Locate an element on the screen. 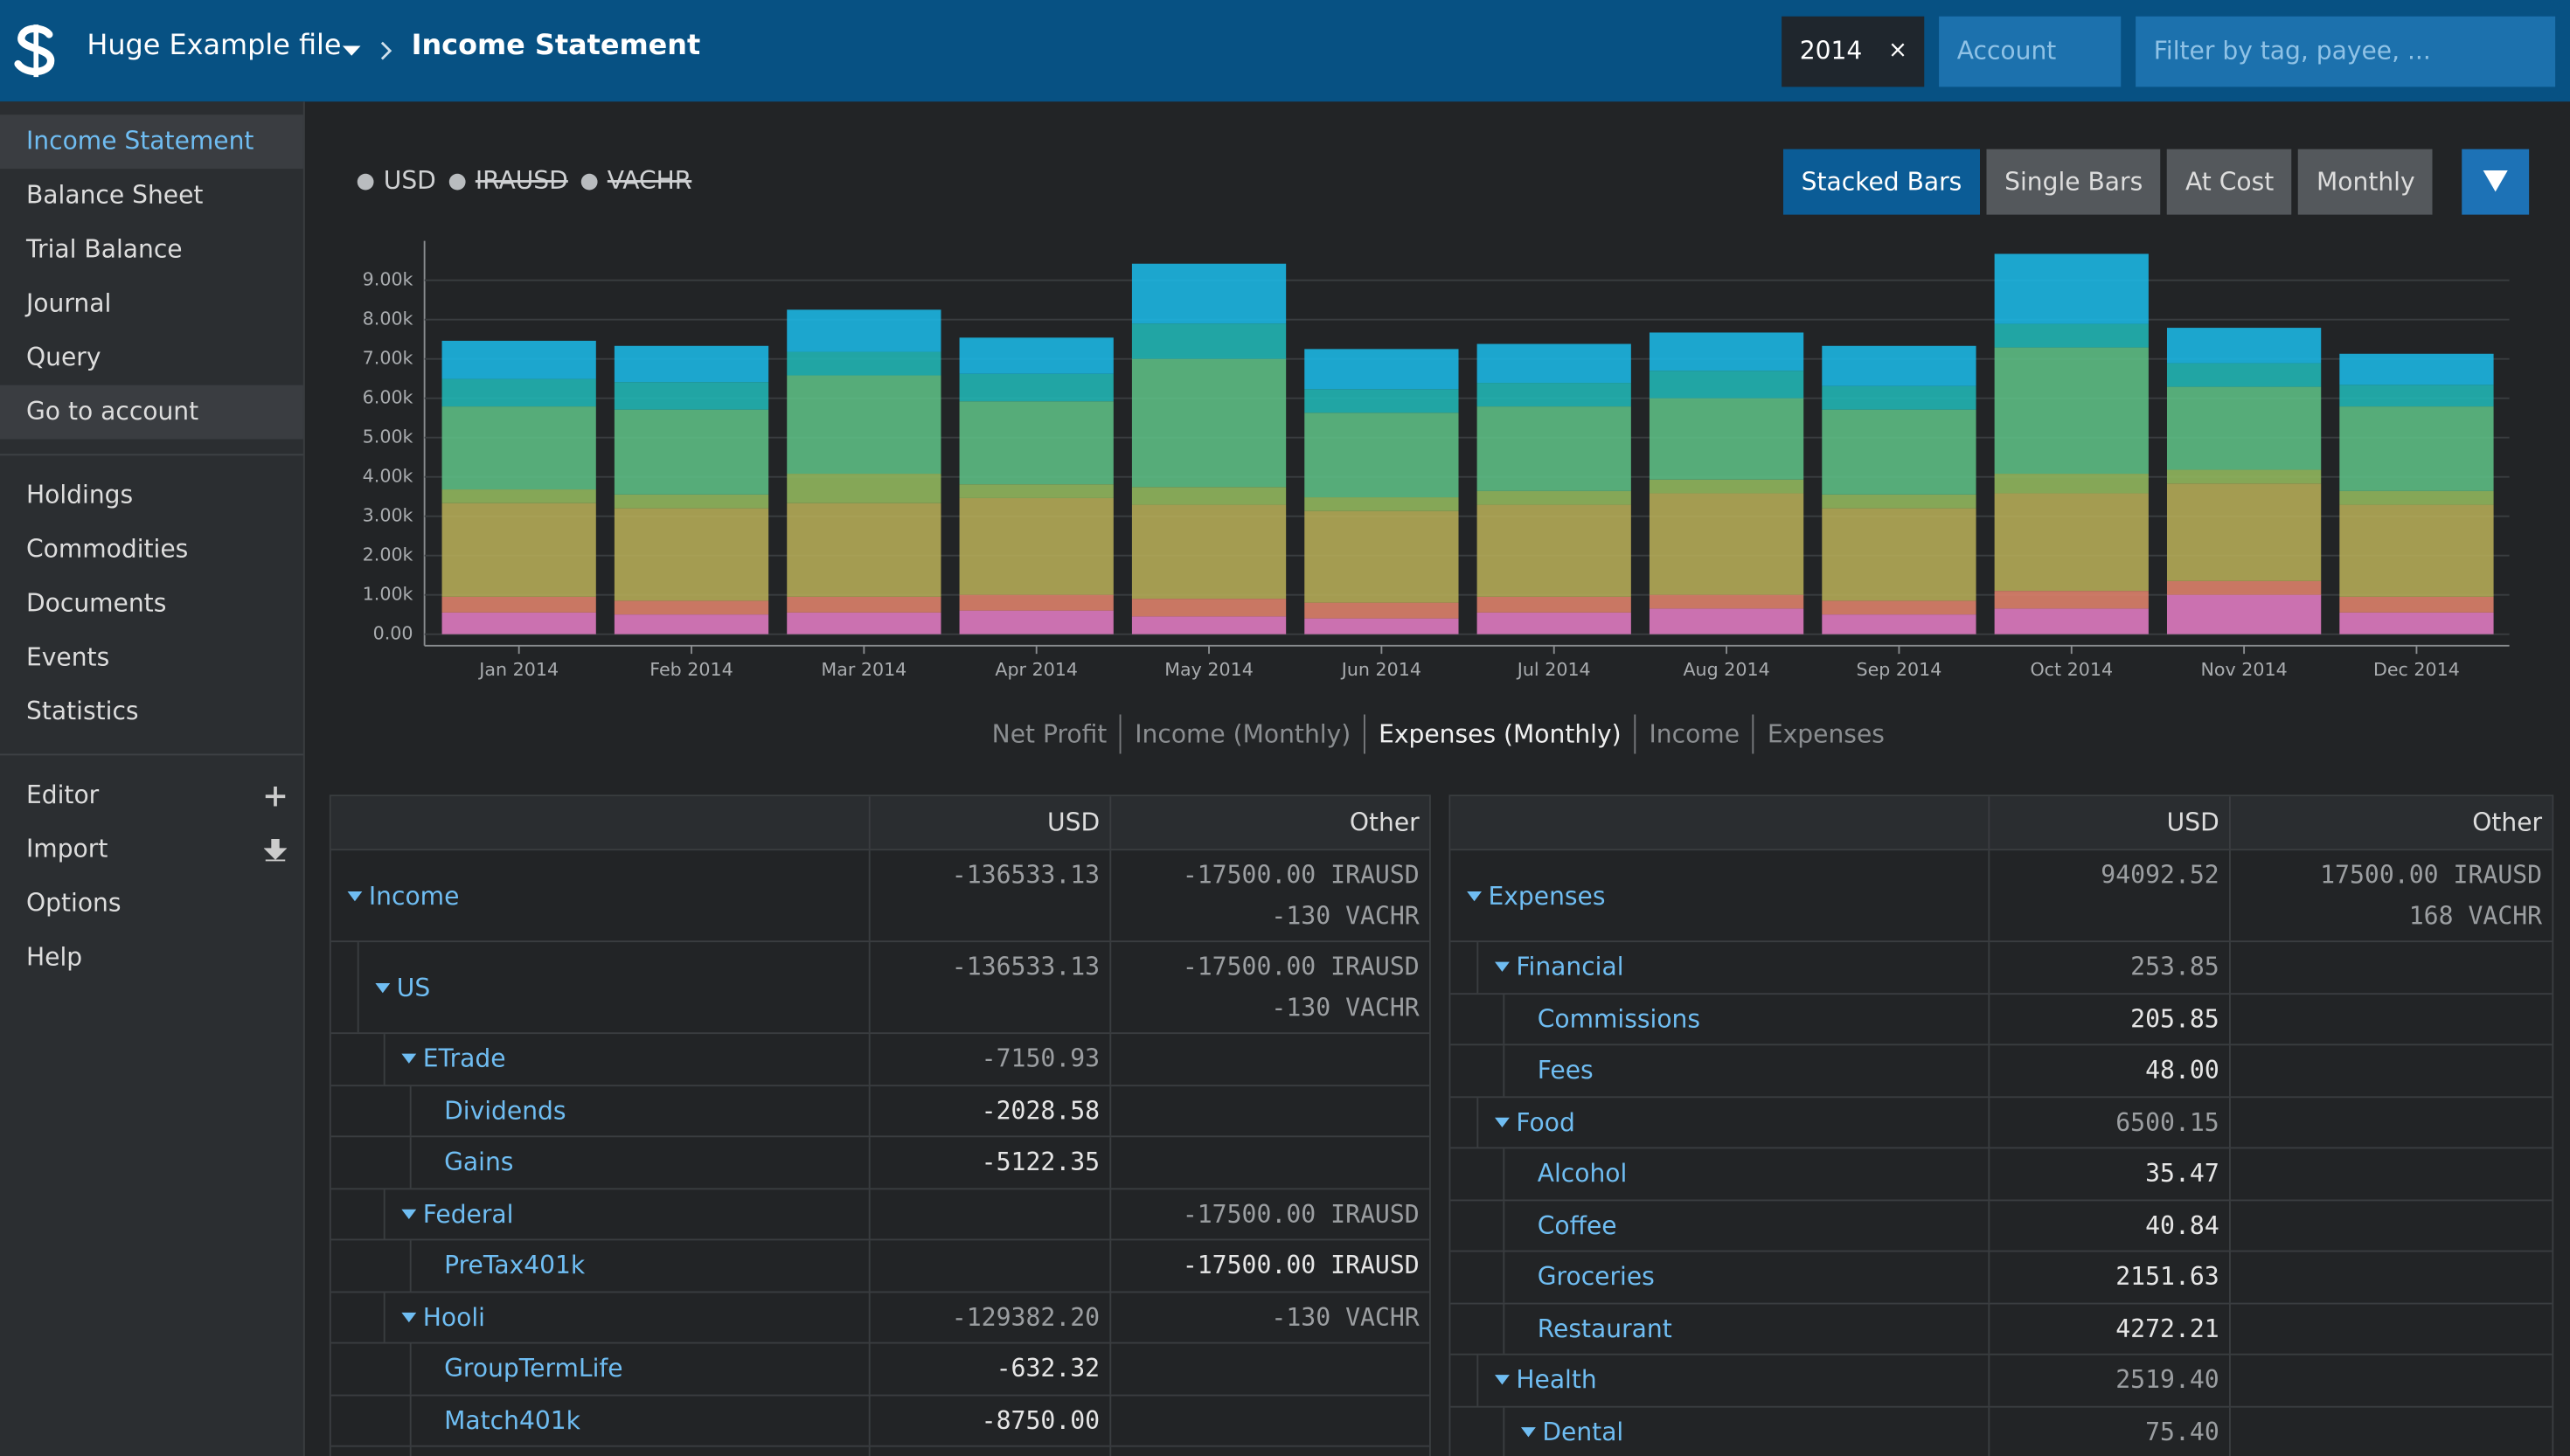  chart-menu is located at coordinates (2495, 182).